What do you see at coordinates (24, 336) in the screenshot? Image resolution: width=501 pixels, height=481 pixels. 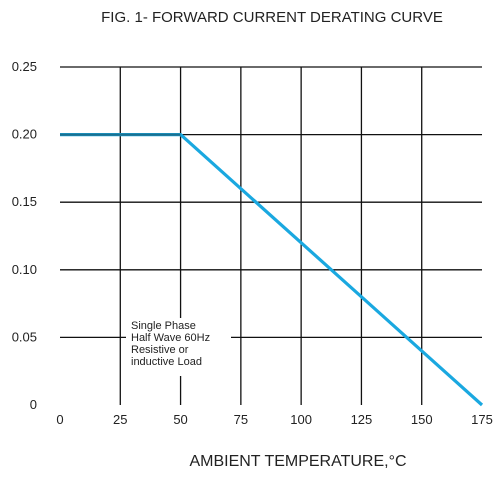 I see `y-tick-label: 0.05` at bounding box center [24, 336].